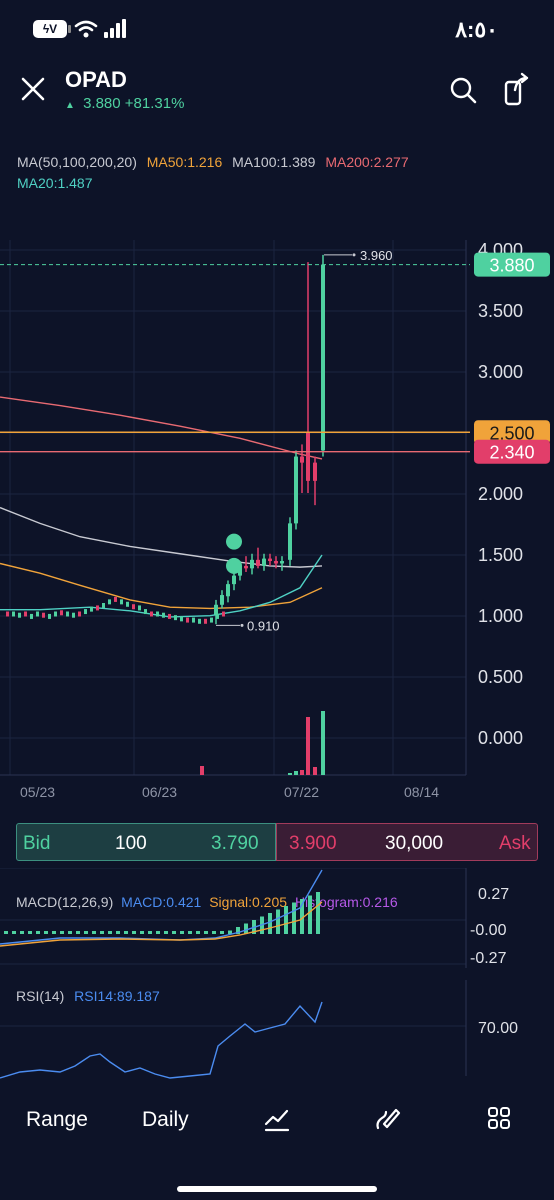 This screenshot has height=1200, width=554. Describe the element at coordinates (262, 743) in the screenshot. I see `volume-bars` at that location.